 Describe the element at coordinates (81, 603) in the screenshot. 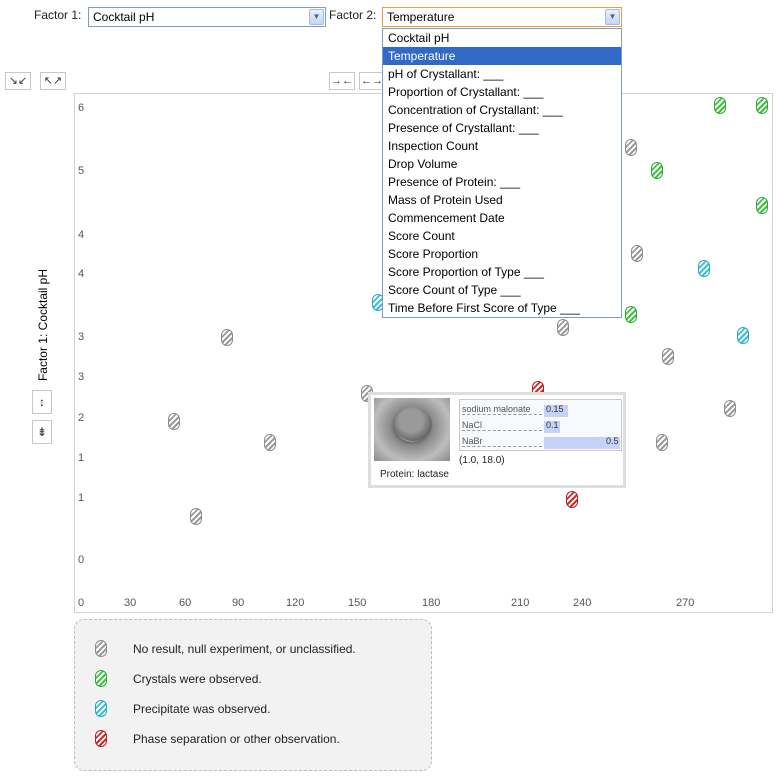

I see `x-tick: 0` at that location.